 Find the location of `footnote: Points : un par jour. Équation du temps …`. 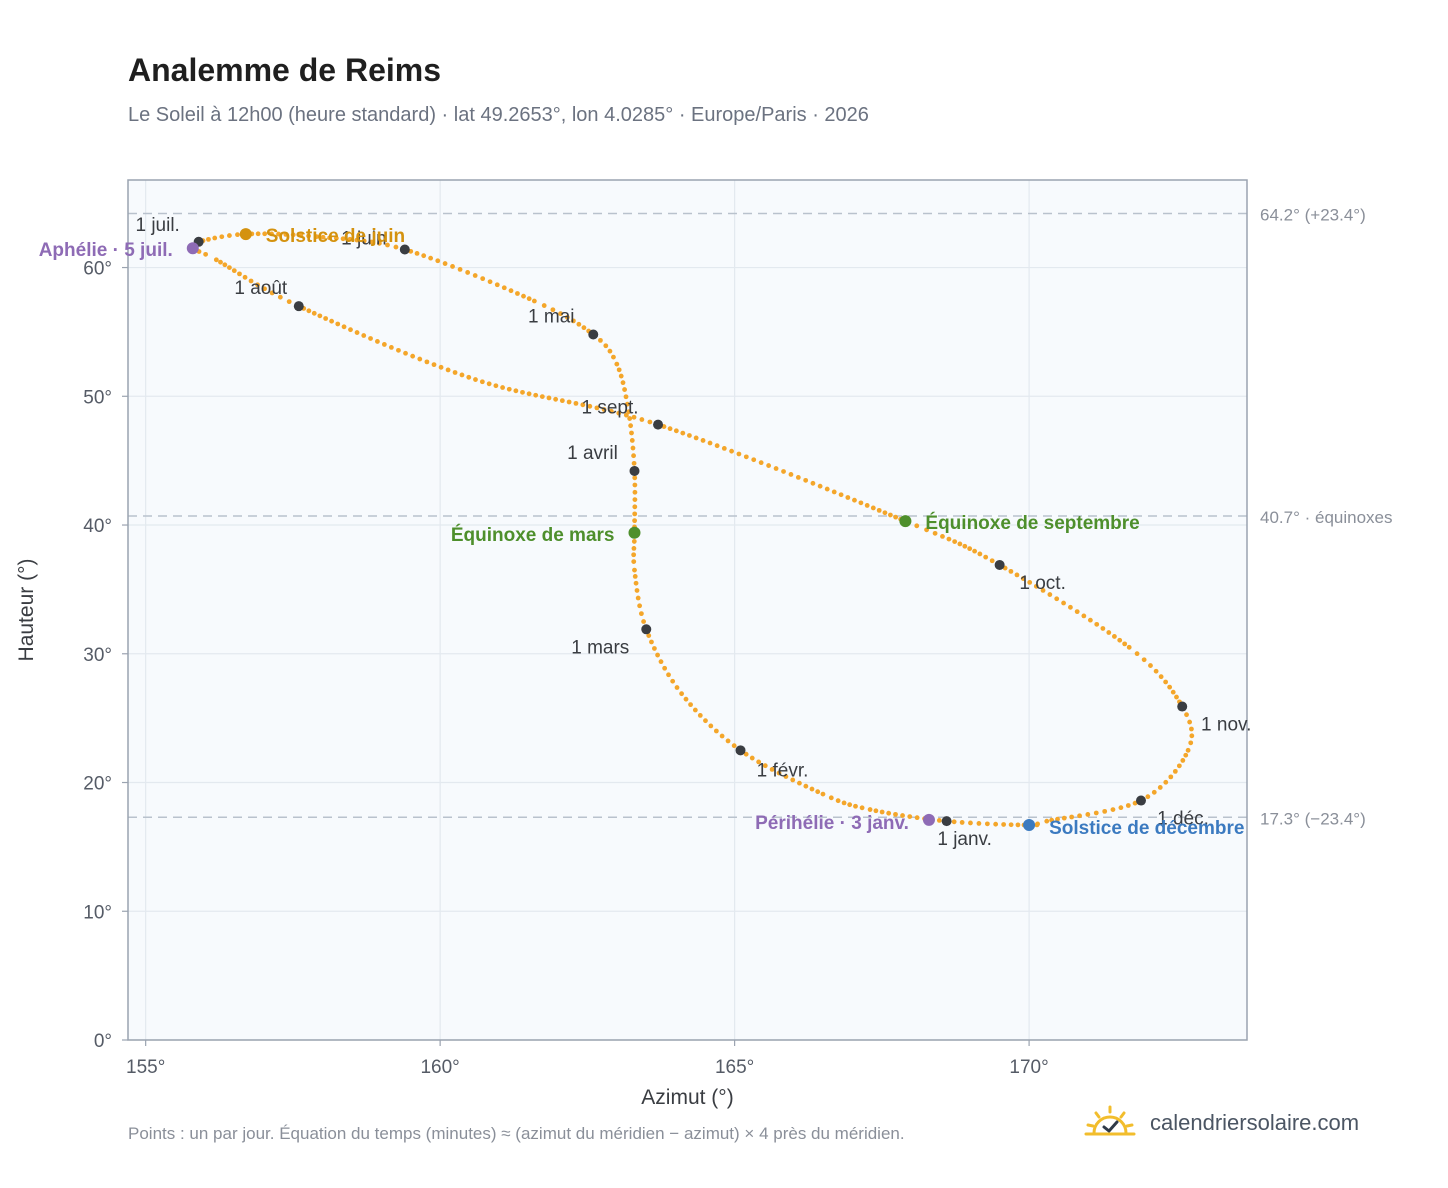

footnote: Points : un par jour. Équation du temps … is located at coordinates (516, 1133).